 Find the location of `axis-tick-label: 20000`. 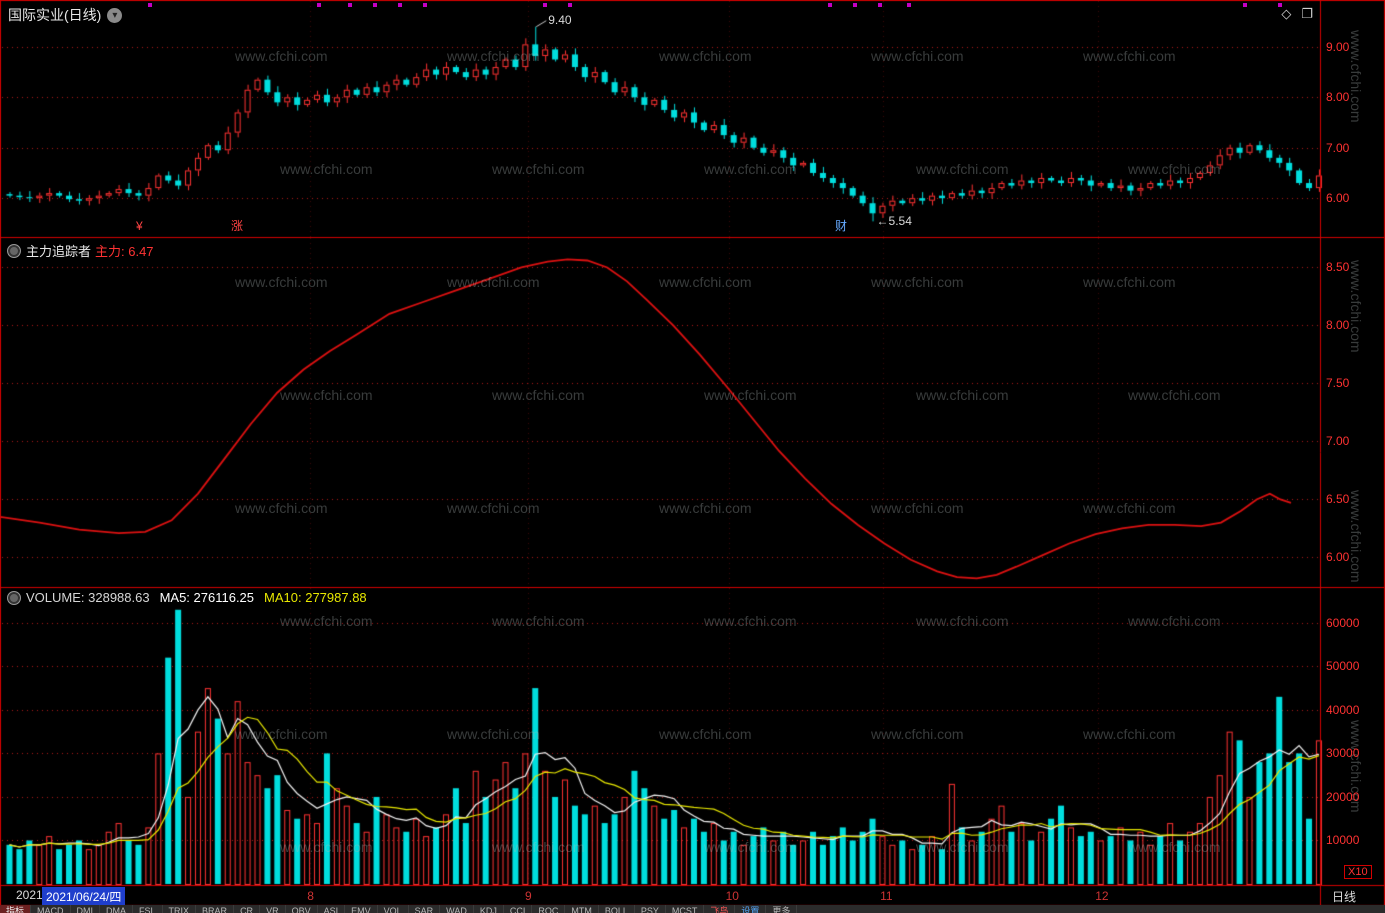

axis-tick-label: 20000 is located at coordinates (1343, 796).